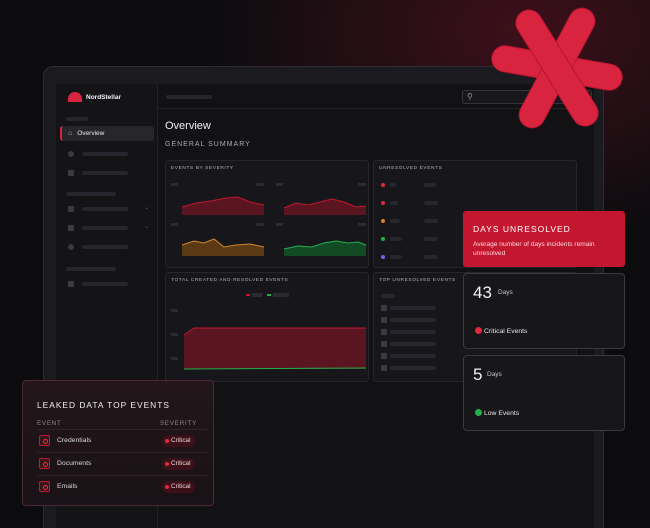  What do you see at coordinates (502, 413) in the screenshot?
I see `card-label: Low Events` at bounding box center [502, 413].